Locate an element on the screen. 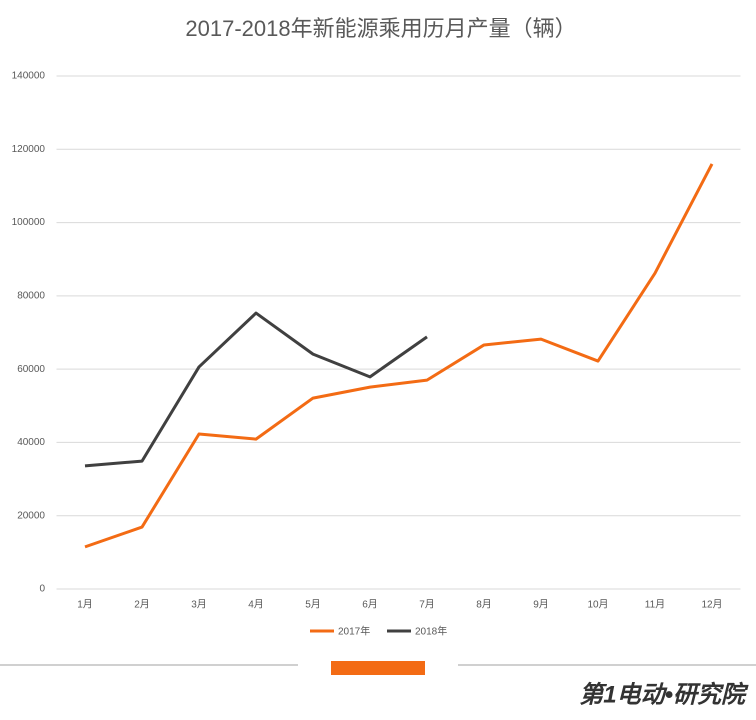  x-tick-label: 1月 is located at coordinates (85, 605).